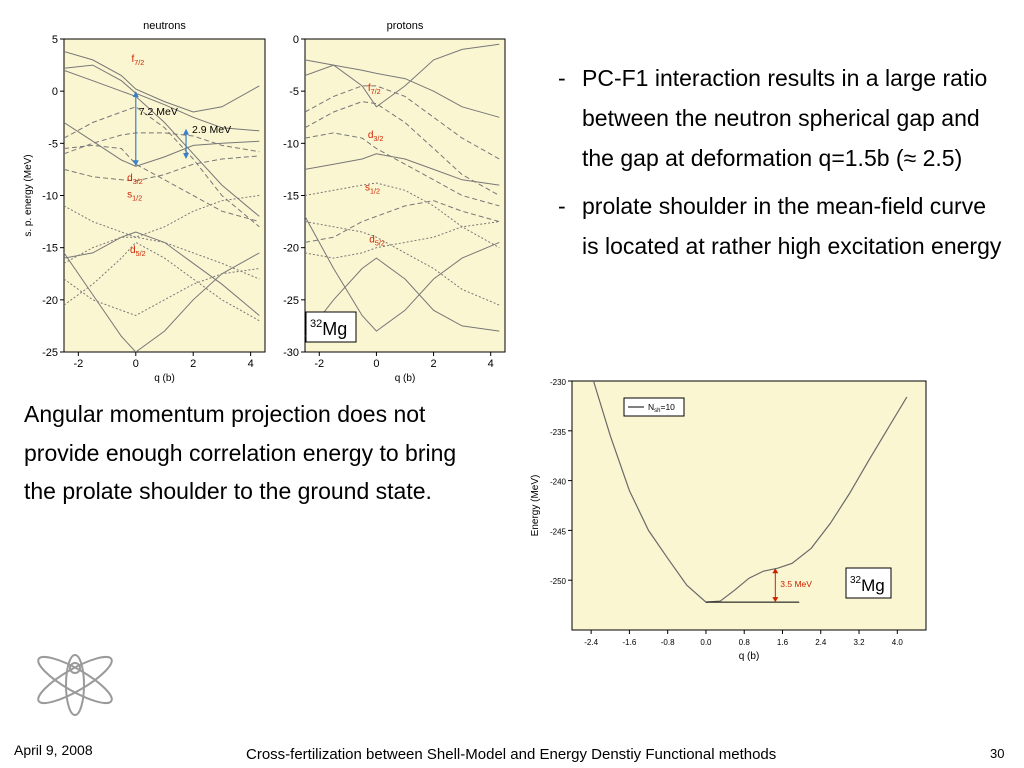 The width and height of the screenshot is (1024, 768). I want to click on series-group, so click(162, 201).